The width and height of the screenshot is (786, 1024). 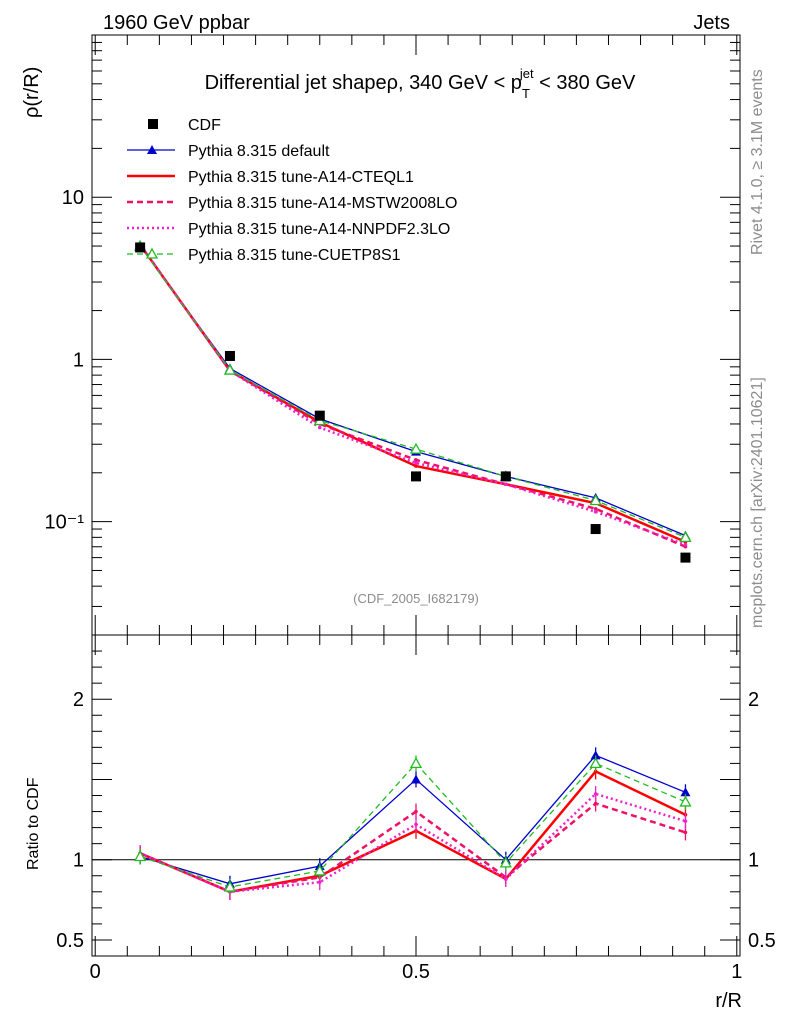 What do you see at coordinates (301, 177) in the screenshot?
I see `legend-label-cteql1: Pythia 8.315 tune-A14-CTEQL1` at bounding box center [301, 177].